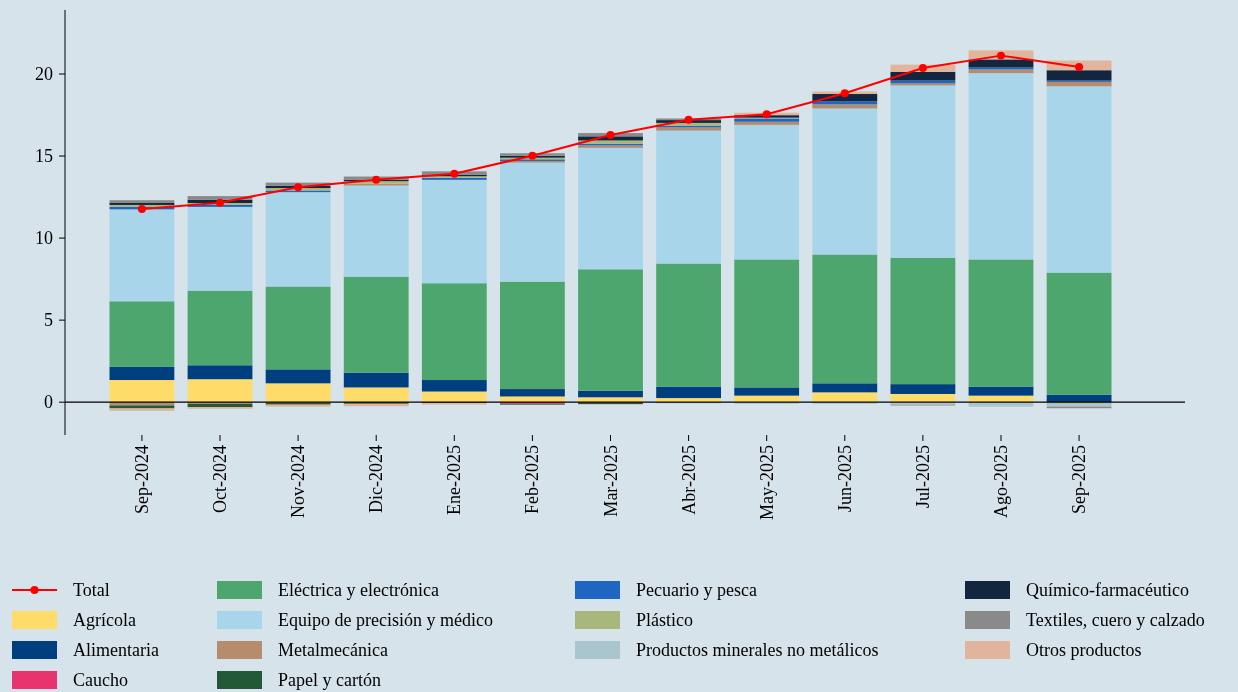 This screenshot has height=692, width=1238. What do you see at coordinates (844, 478) in the screenshot?
I see `x-tick-label: Jun-2025` at bounding box center [844, 478].